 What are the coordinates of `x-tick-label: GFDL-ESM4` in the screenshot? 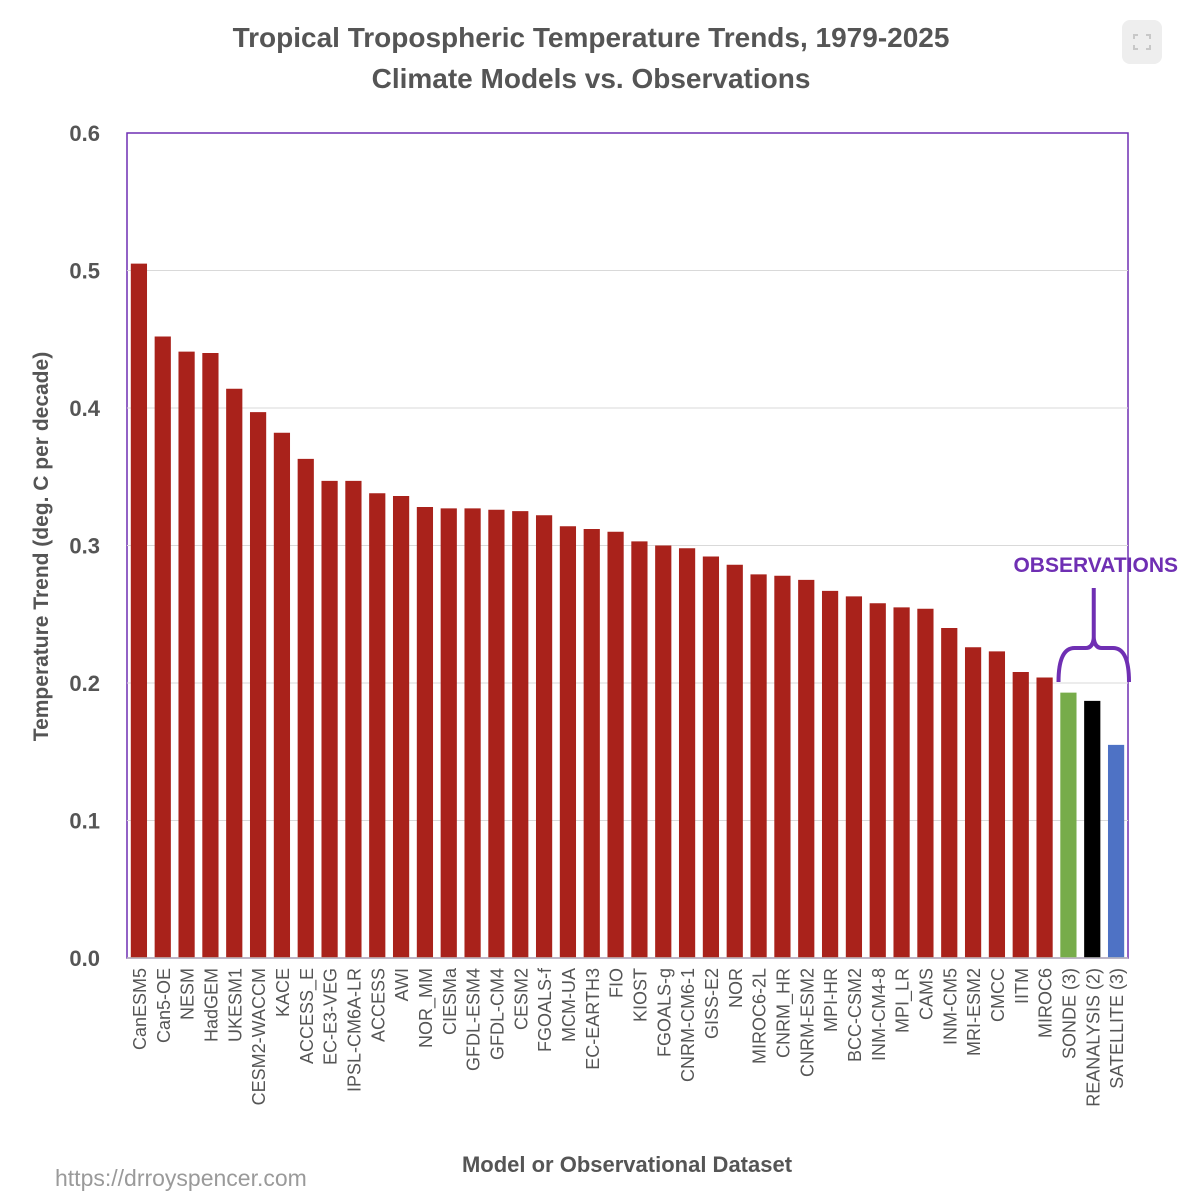 It's located at (474, 1019).